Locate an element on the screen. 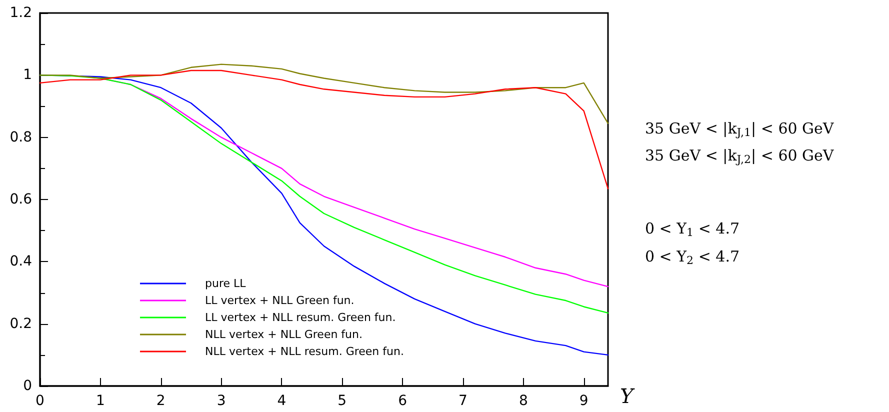 Image resolution: width=889 pixels, height=412 pixels. x-tick-label: 5 is located at coordinates (342, 401).